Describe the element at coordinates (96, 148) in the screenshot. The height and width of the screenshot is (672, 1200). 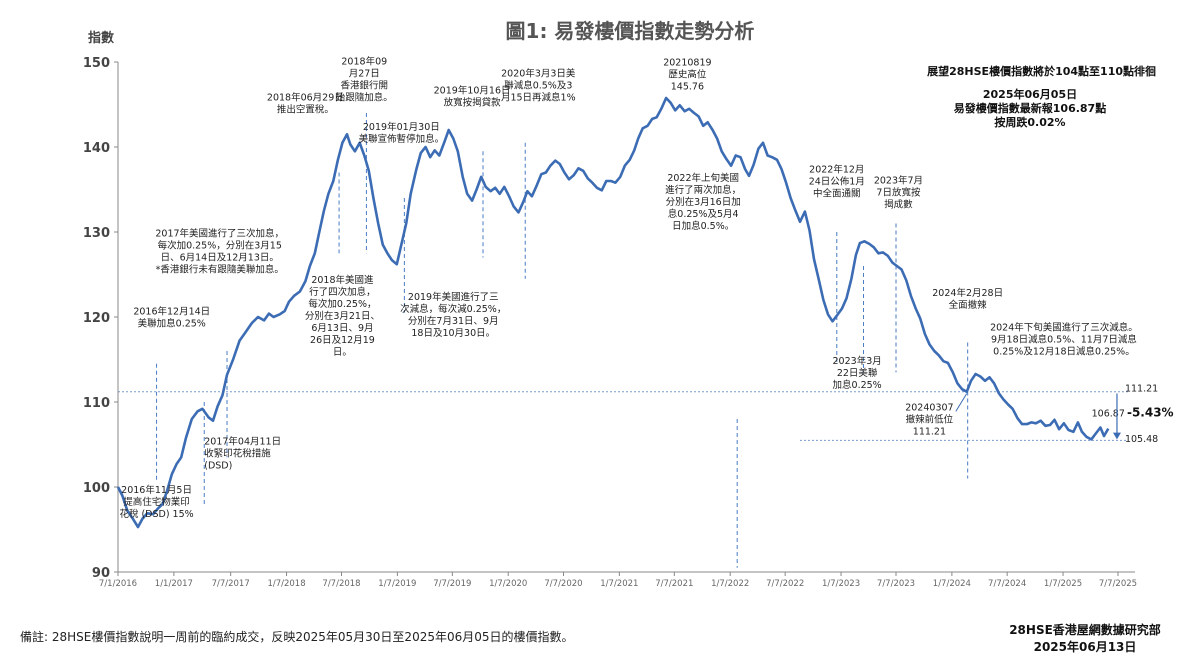
I see `y-tick-label: 140` at that location.